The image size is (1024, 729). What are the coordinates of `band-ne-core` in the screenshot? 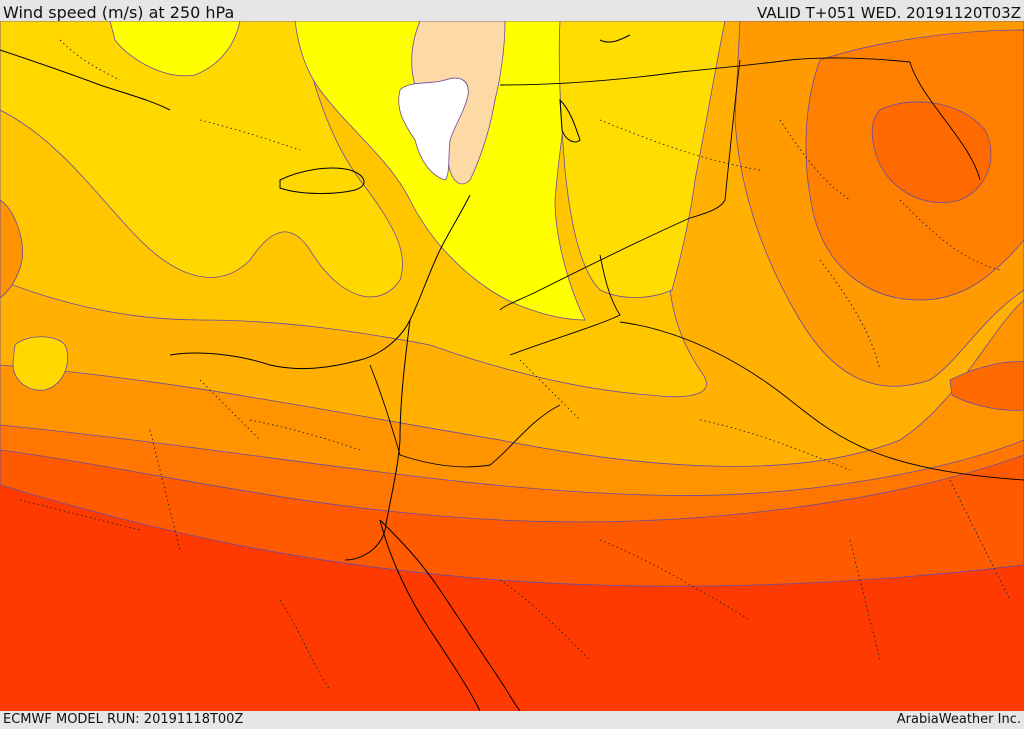 It's located at (931, 152).